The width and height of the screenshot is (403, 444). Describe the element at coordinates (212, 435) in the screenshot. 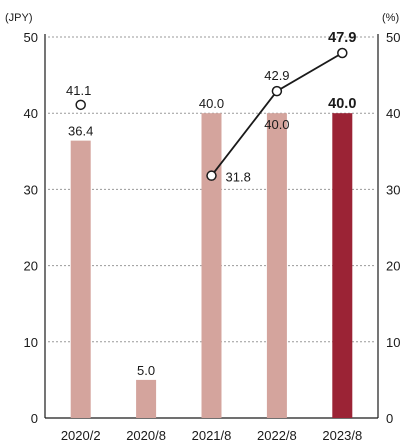

I see `x-tick-label: 2021/8` at that location.